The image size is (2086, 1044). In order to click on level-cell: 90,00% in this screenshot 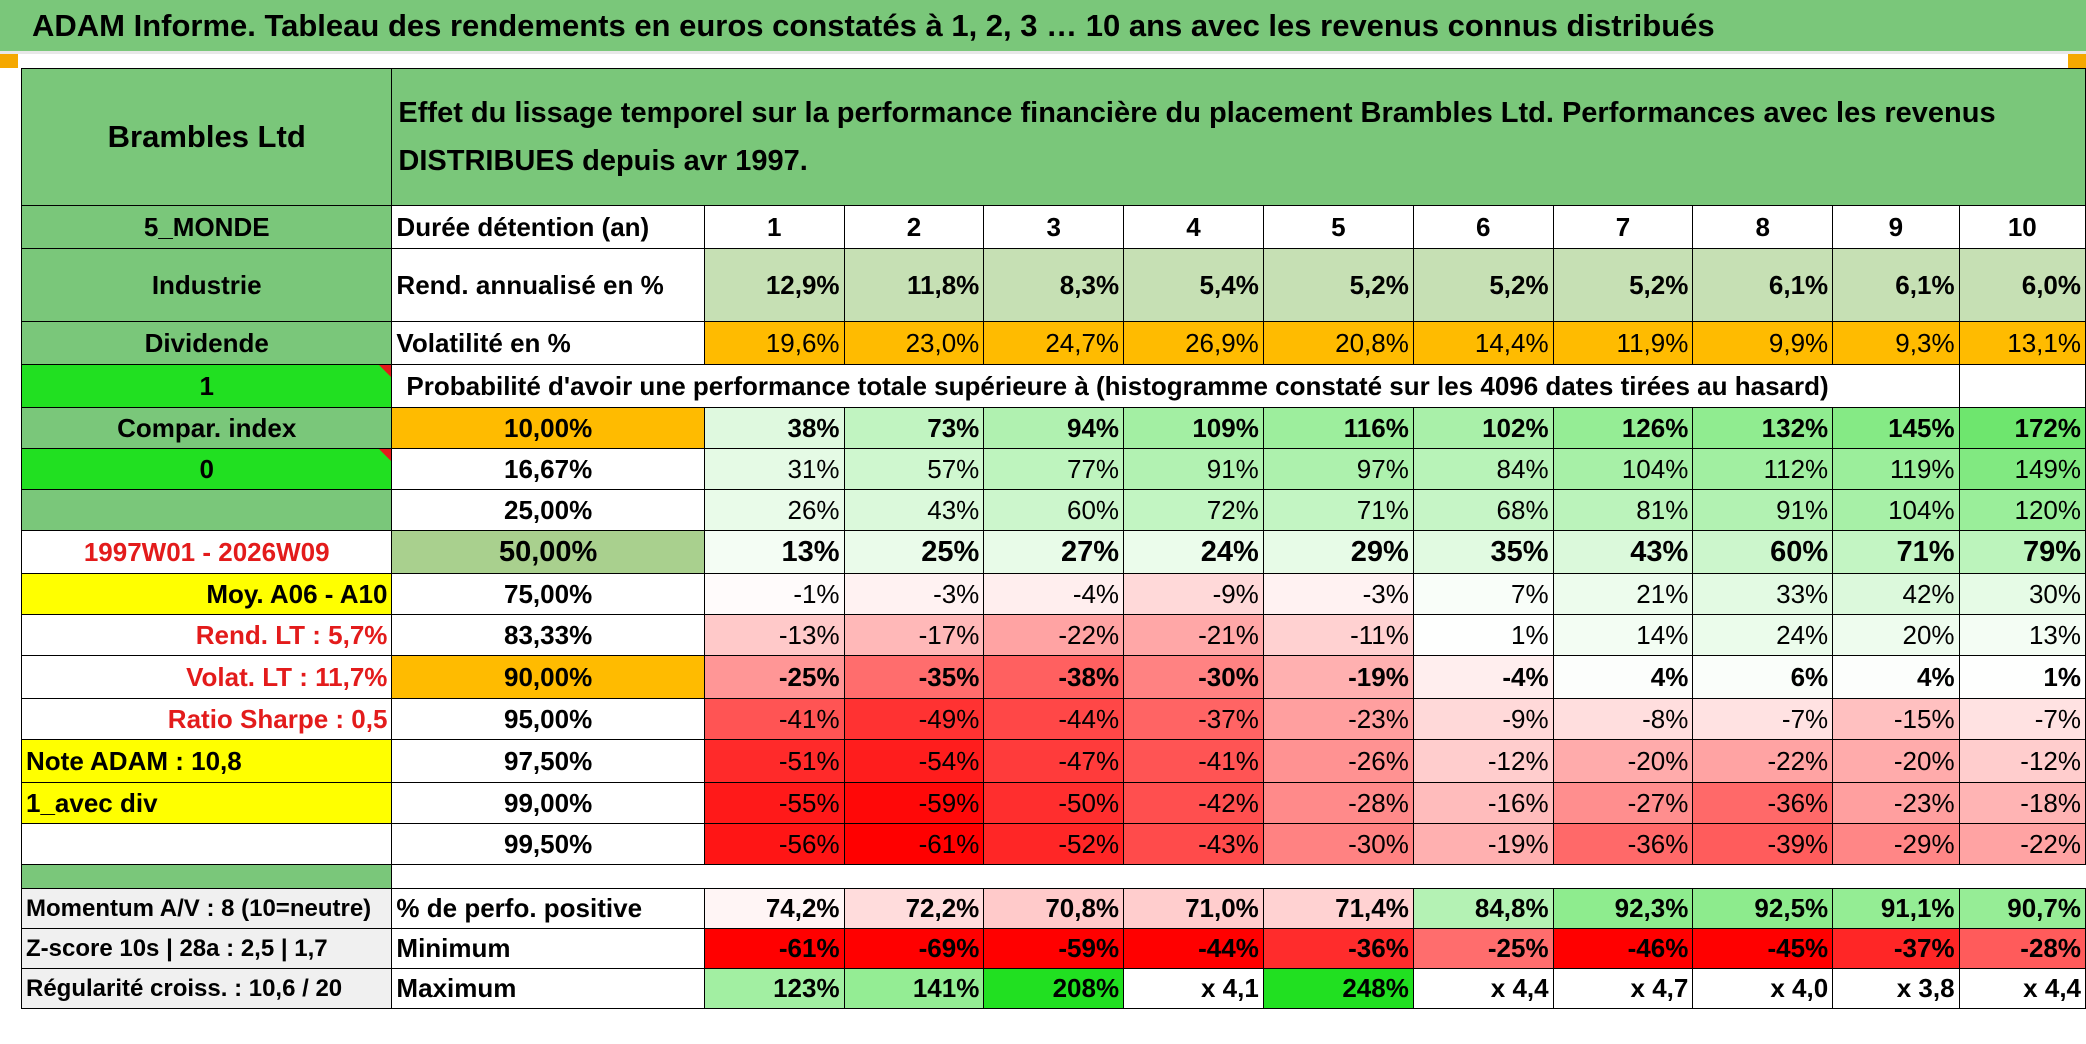, I will do `click(548, 677)`.